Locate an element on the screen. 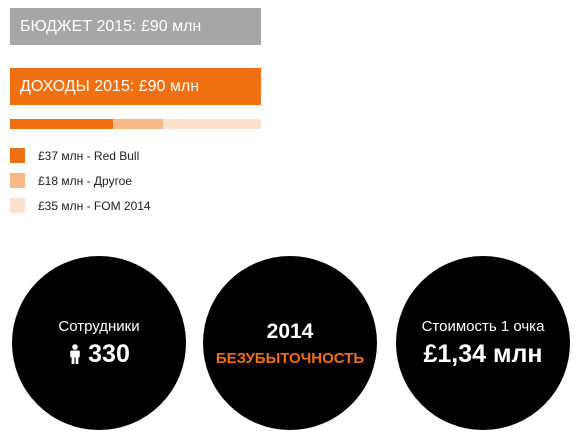 The image size is (580, 440). legend-item-fom: £35 млн - FOM 2014 is located at coordinates (80, 205).